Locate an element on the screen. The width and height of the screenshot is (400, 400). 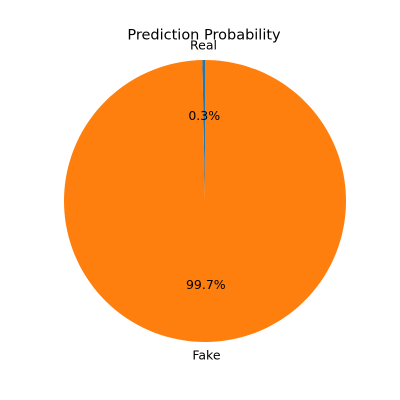
pie-label-fake: Fake is located at coordinates (206, 355).